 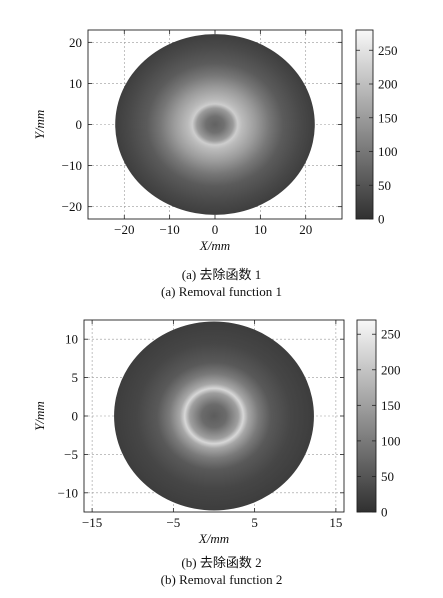 What do you see at coordinates (92, 522) in the screenshot?
I see `x-tick-label: −15` at bounding box center [92, 522].